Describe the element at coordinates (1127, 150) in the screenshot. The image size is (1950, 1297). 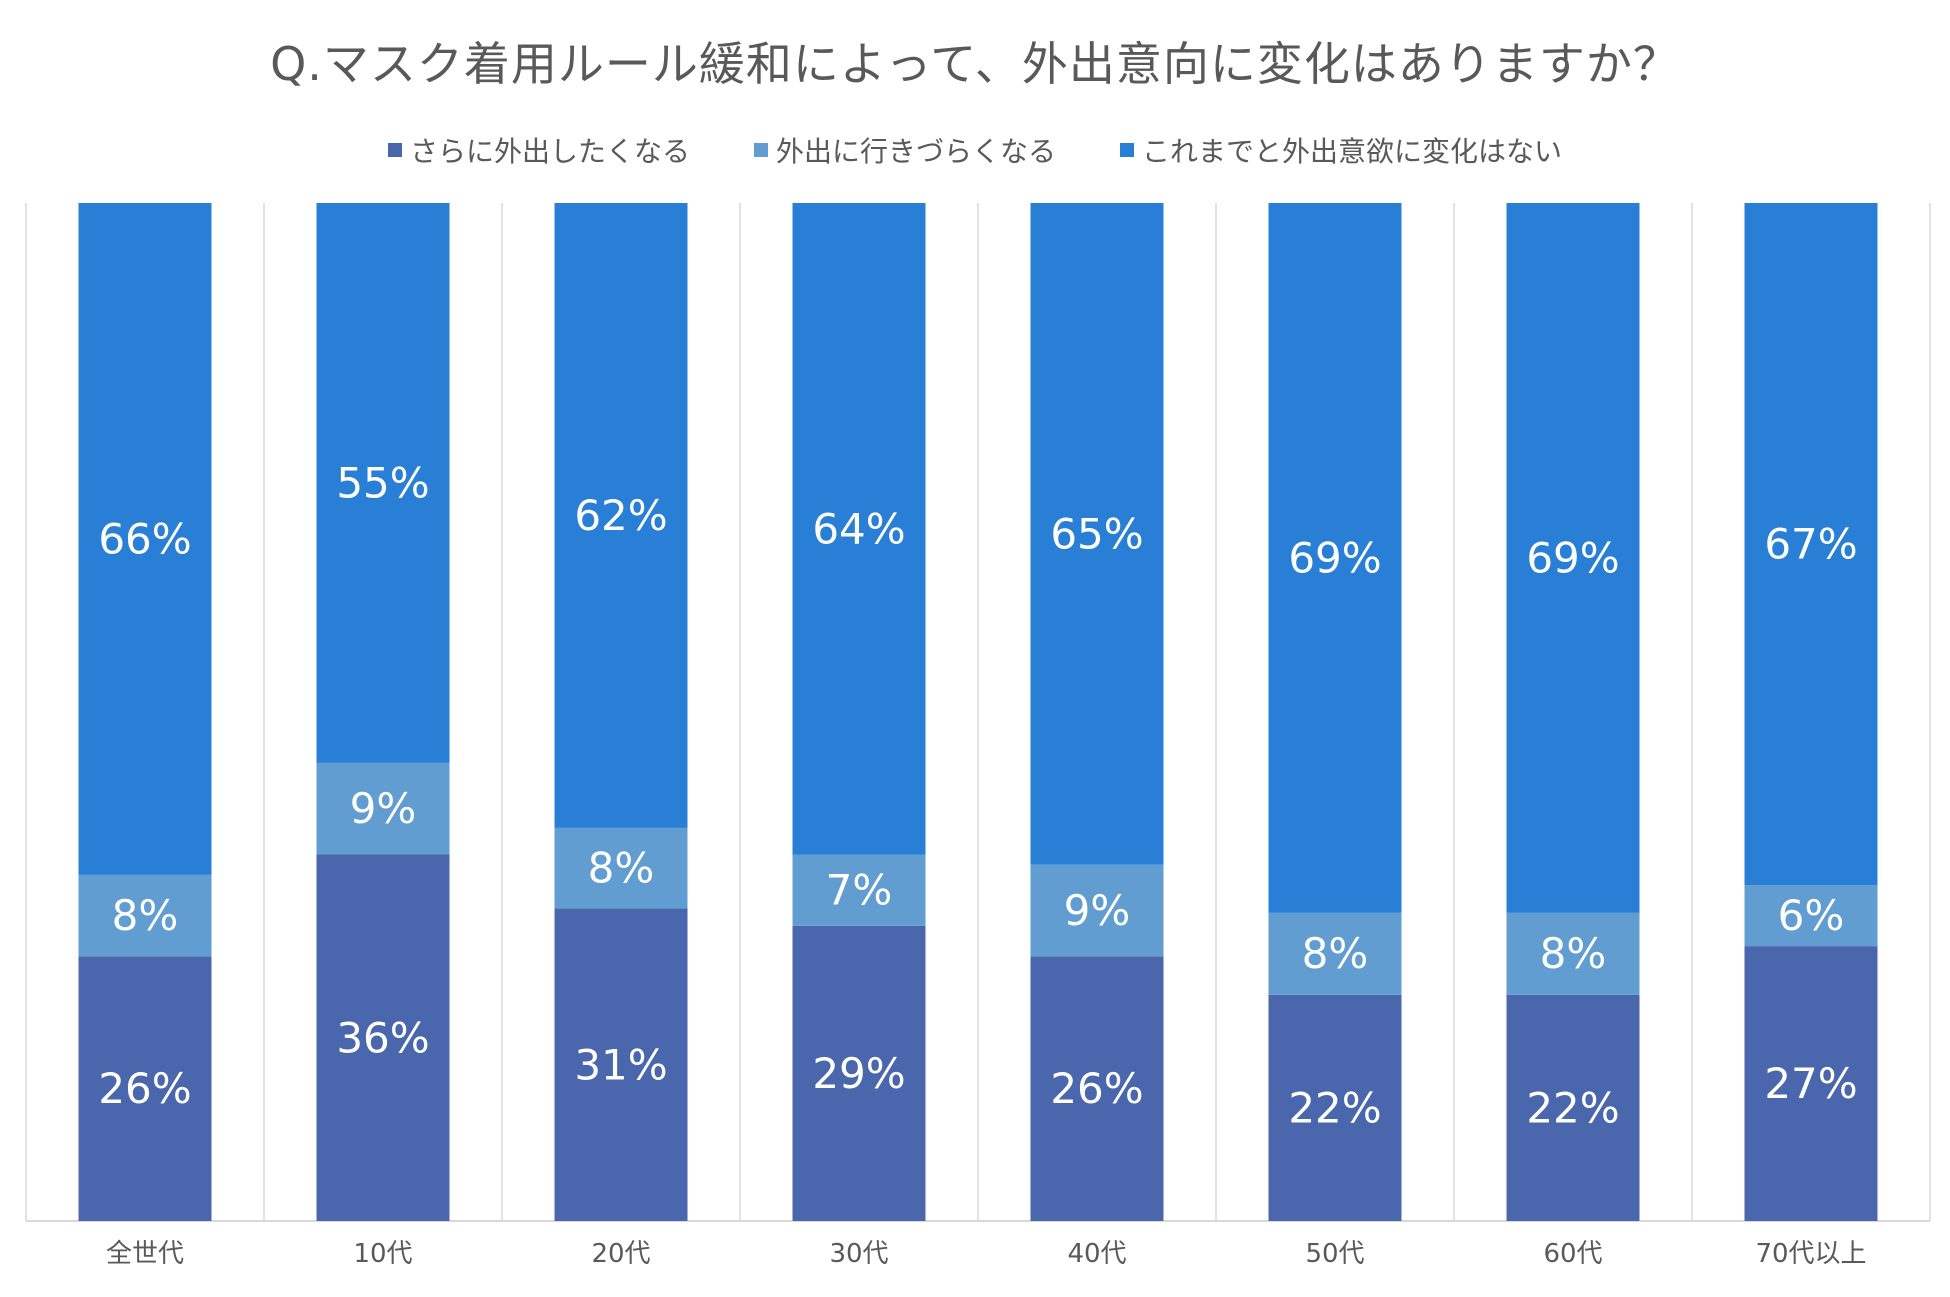
I see `legend-swatch-no-change` at that location.